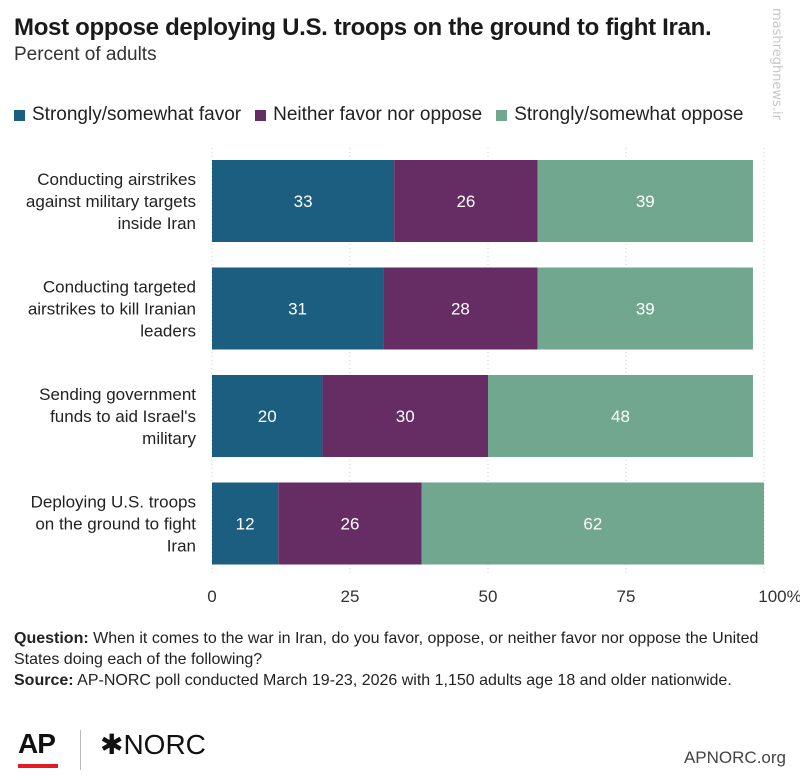 Image resolution: width=800 pixels, height=780 pixels. What do you see at coordinates (153, 744) in the screenshot?
I see `norc-logo: ✱NORC` at bounding box center [153, 744].